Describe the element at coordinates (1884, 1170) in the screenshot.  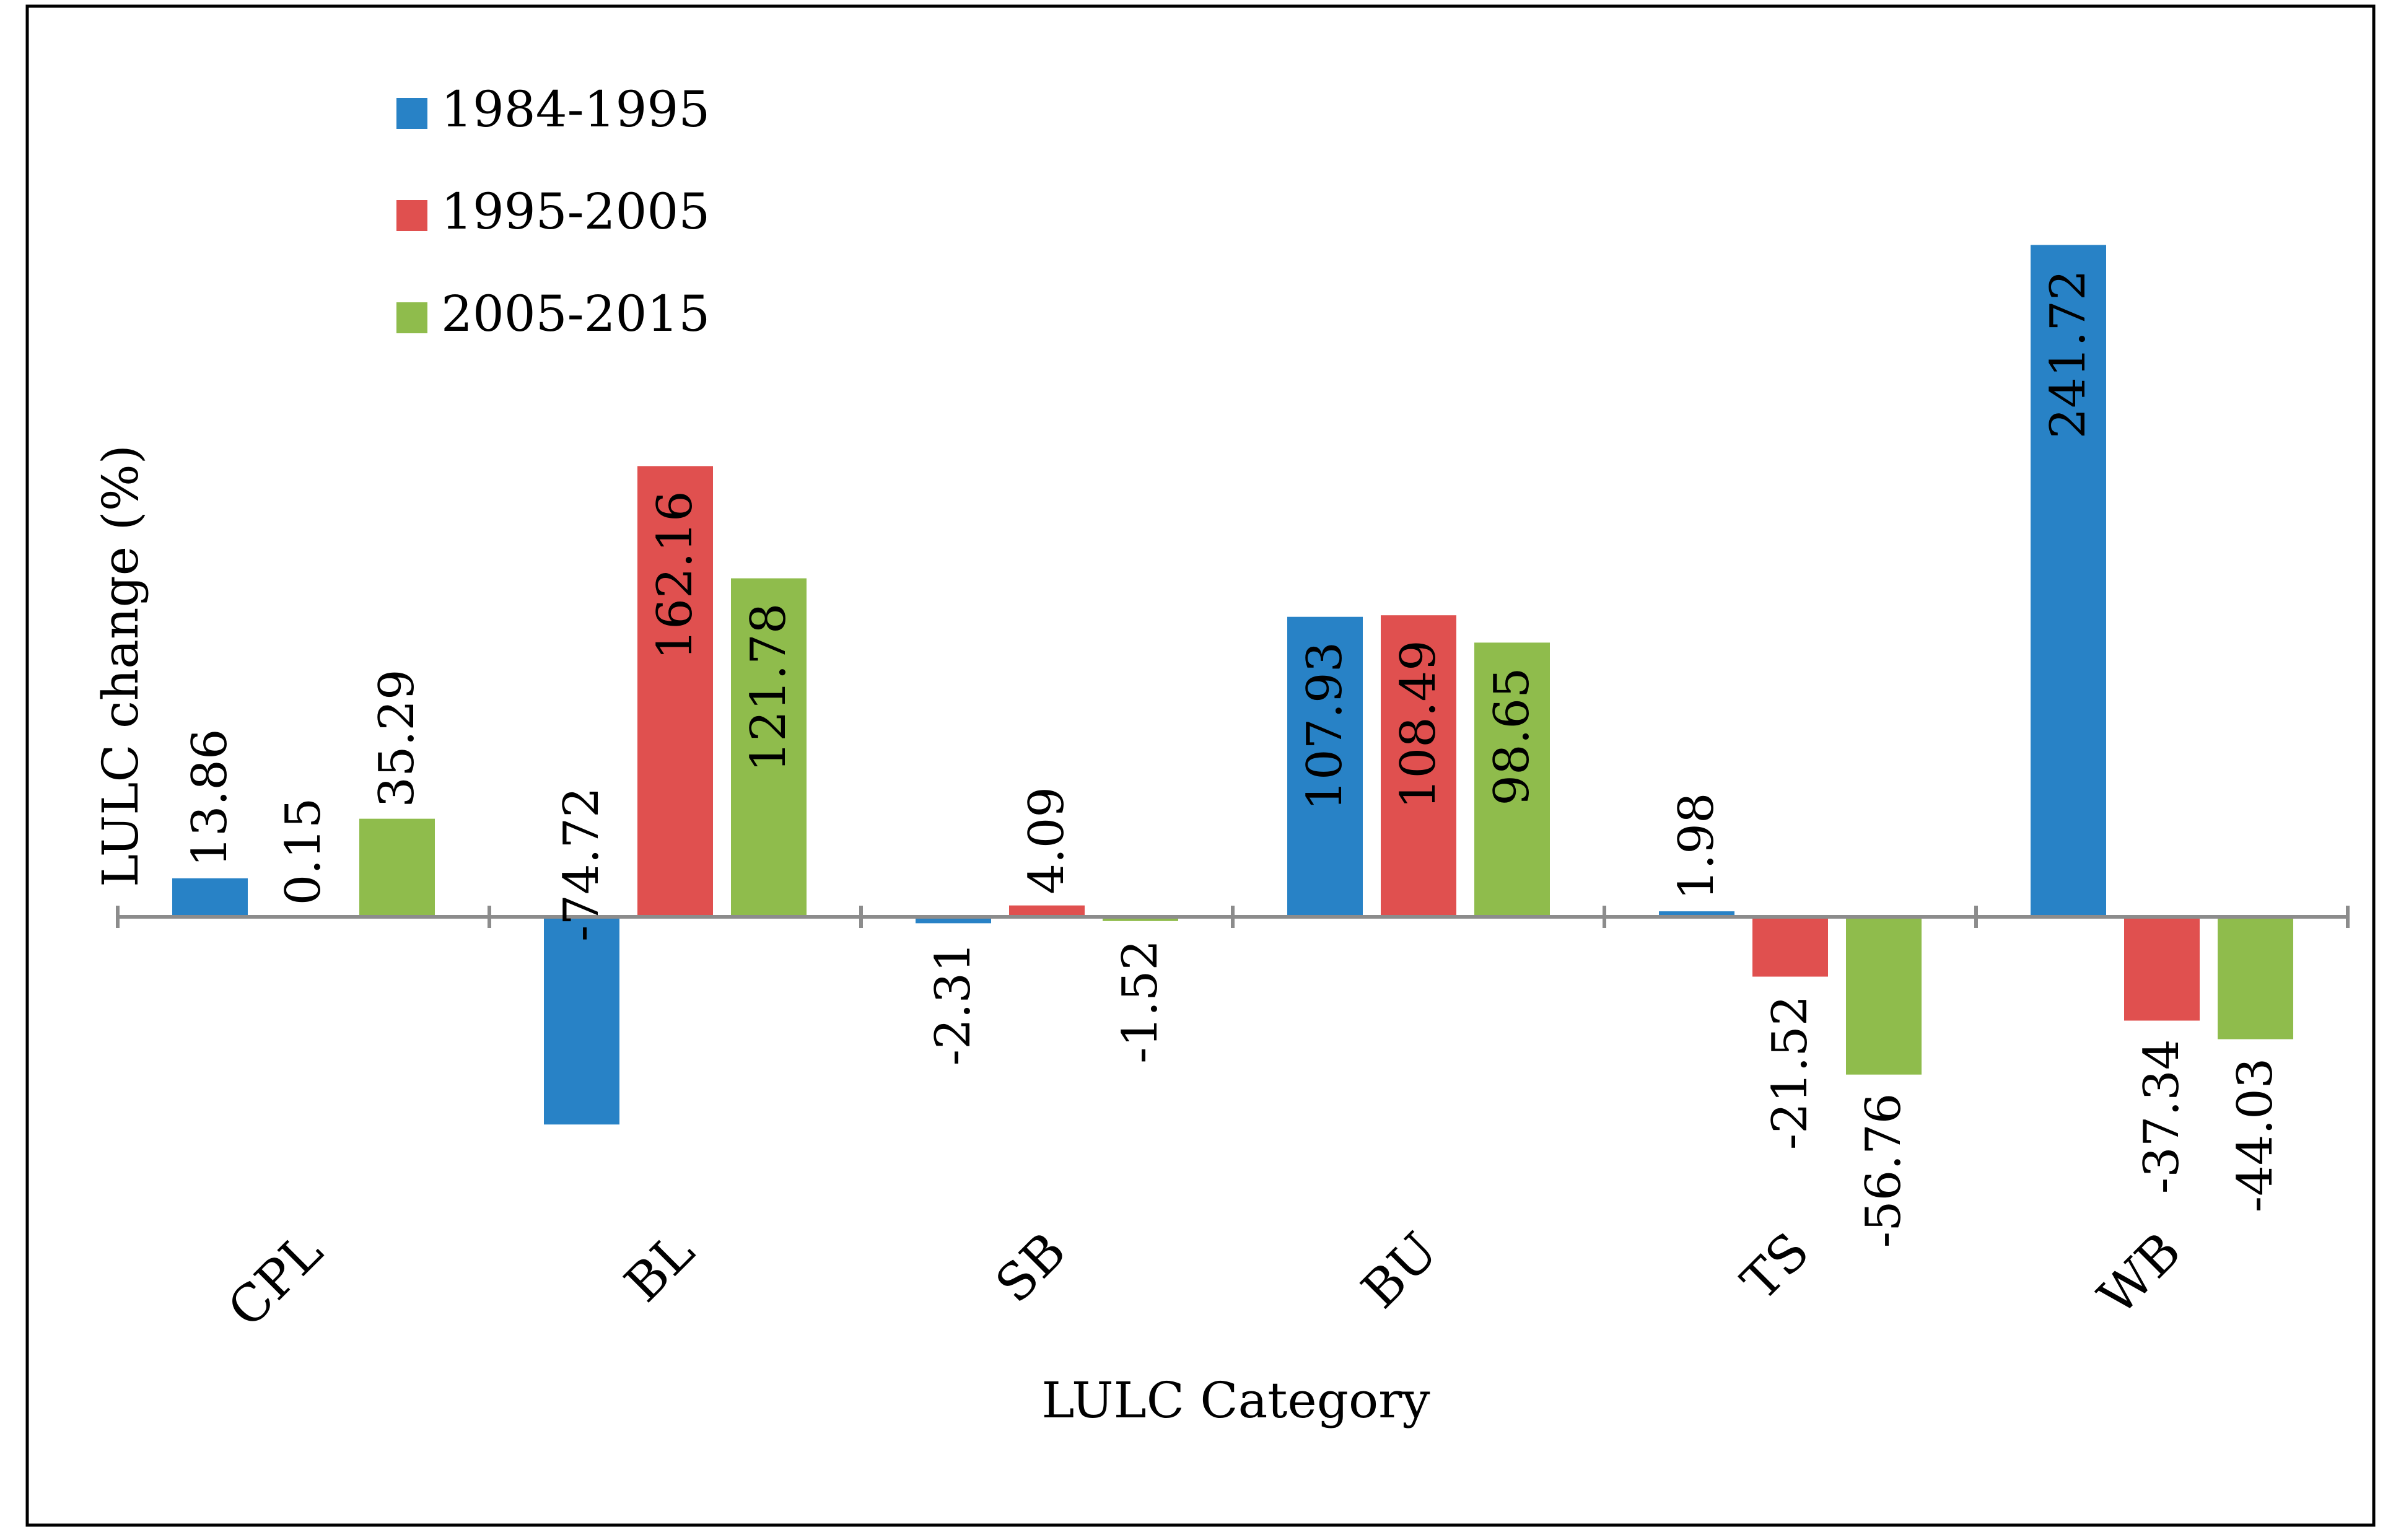
I see `data-label-ts-2005-2015: -56.76` at that location.